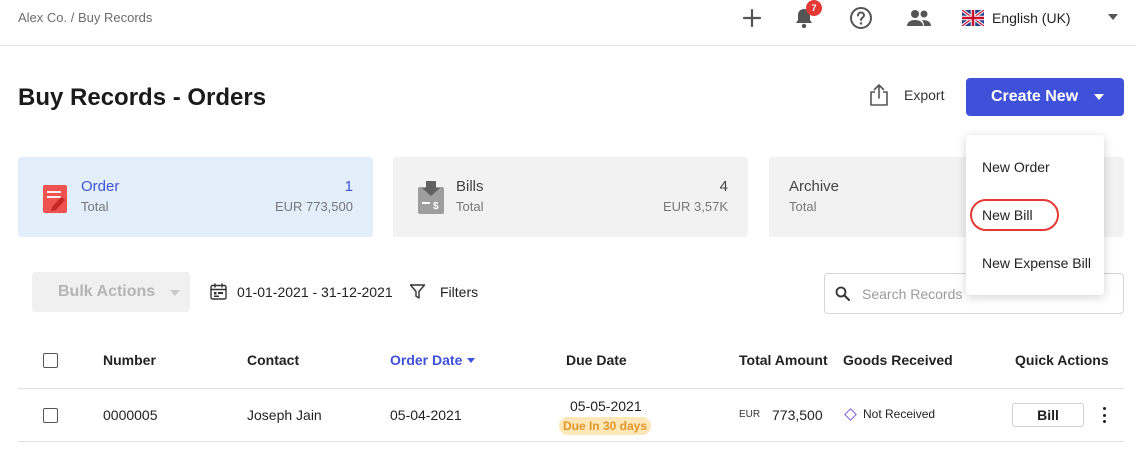 Image resolution: width=1136 pixels, height=470 pixels. Describe the element at coordinates (1007, 215) in the screenshot. I see `menu-item-new-bill: New Bill` at that location.